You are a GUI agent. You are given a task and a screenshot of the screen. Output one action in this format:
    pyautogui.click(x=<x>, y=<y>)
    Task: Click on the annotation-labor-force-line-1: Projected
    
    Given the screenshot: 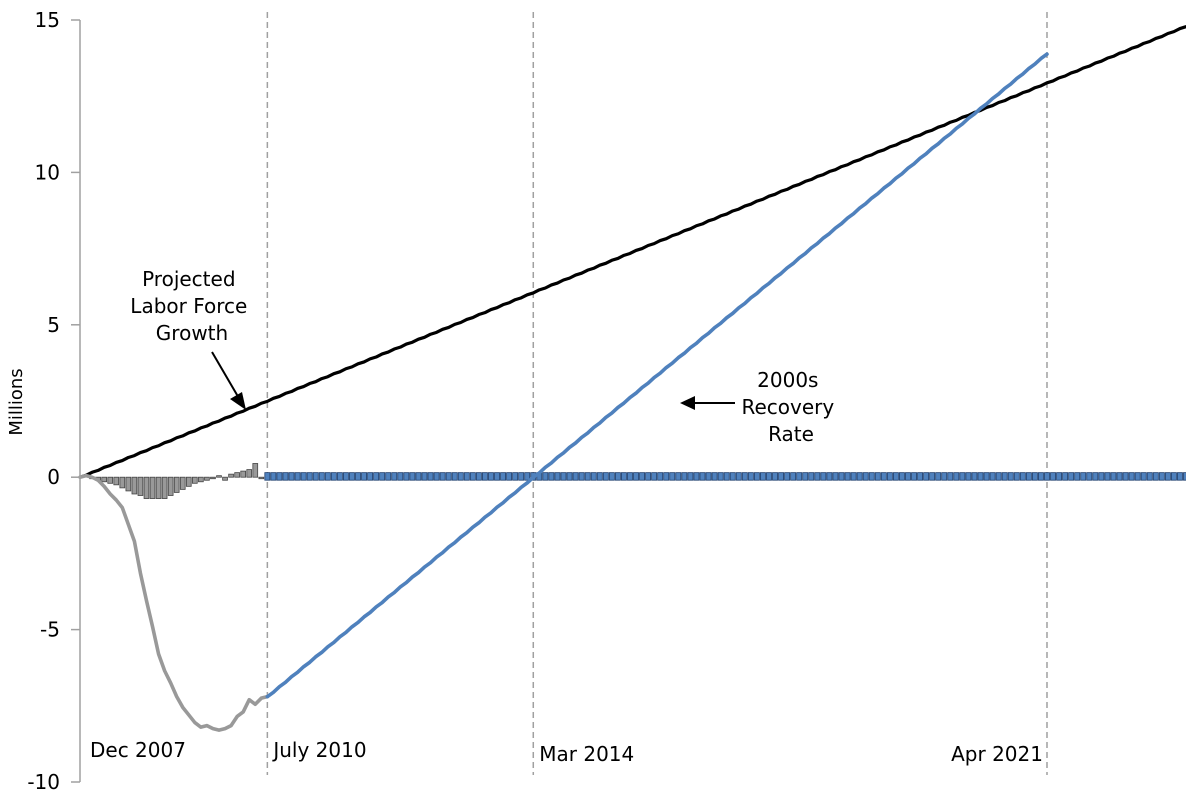 What is the action you would take?
    pyautogui.click(x=188, y=279)
    